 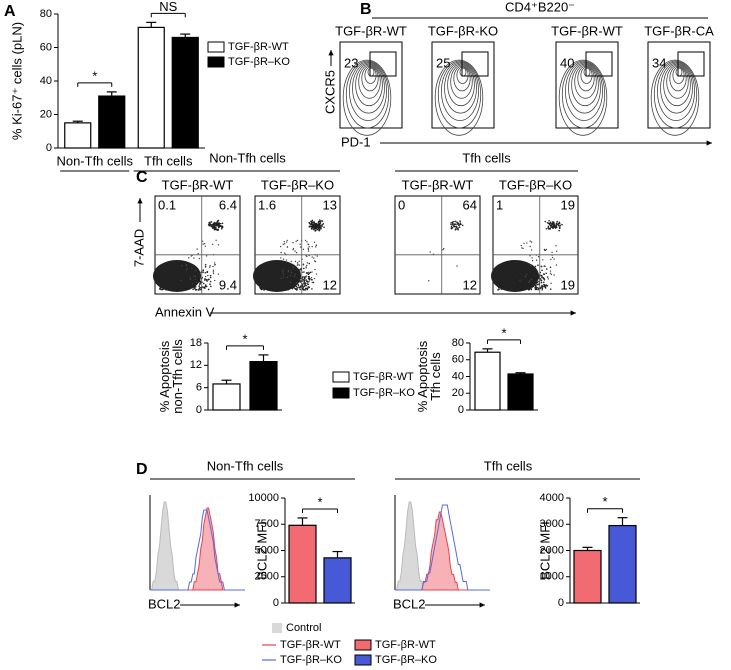 I want to click on histogram, so click(x=442, y=547).